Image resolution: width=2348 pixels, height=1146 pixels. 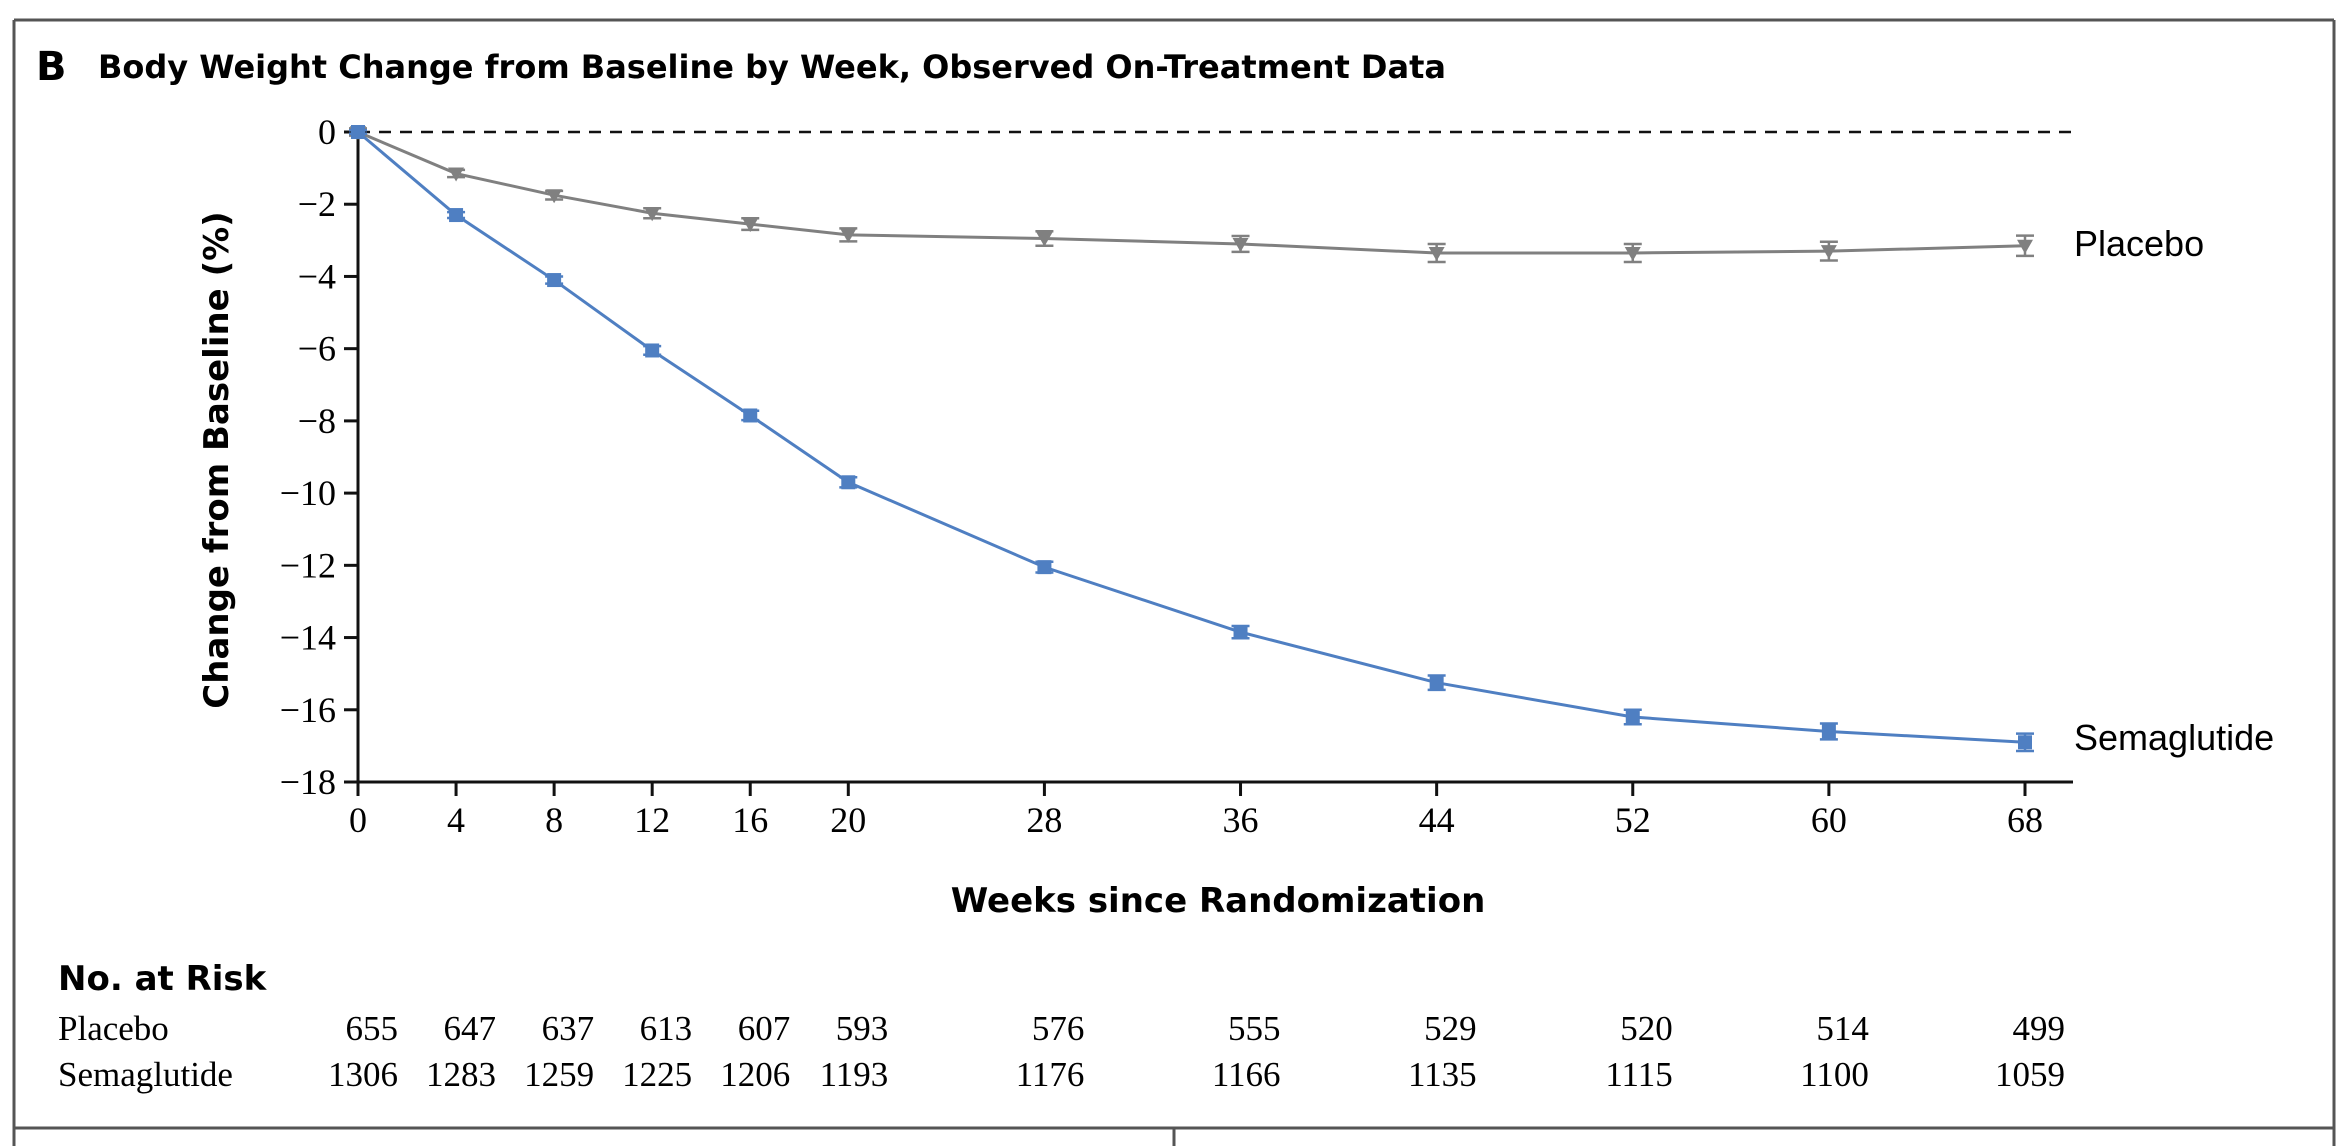 I want to click on risk-table-cell: 1166, so click(x=1246, y=1074).